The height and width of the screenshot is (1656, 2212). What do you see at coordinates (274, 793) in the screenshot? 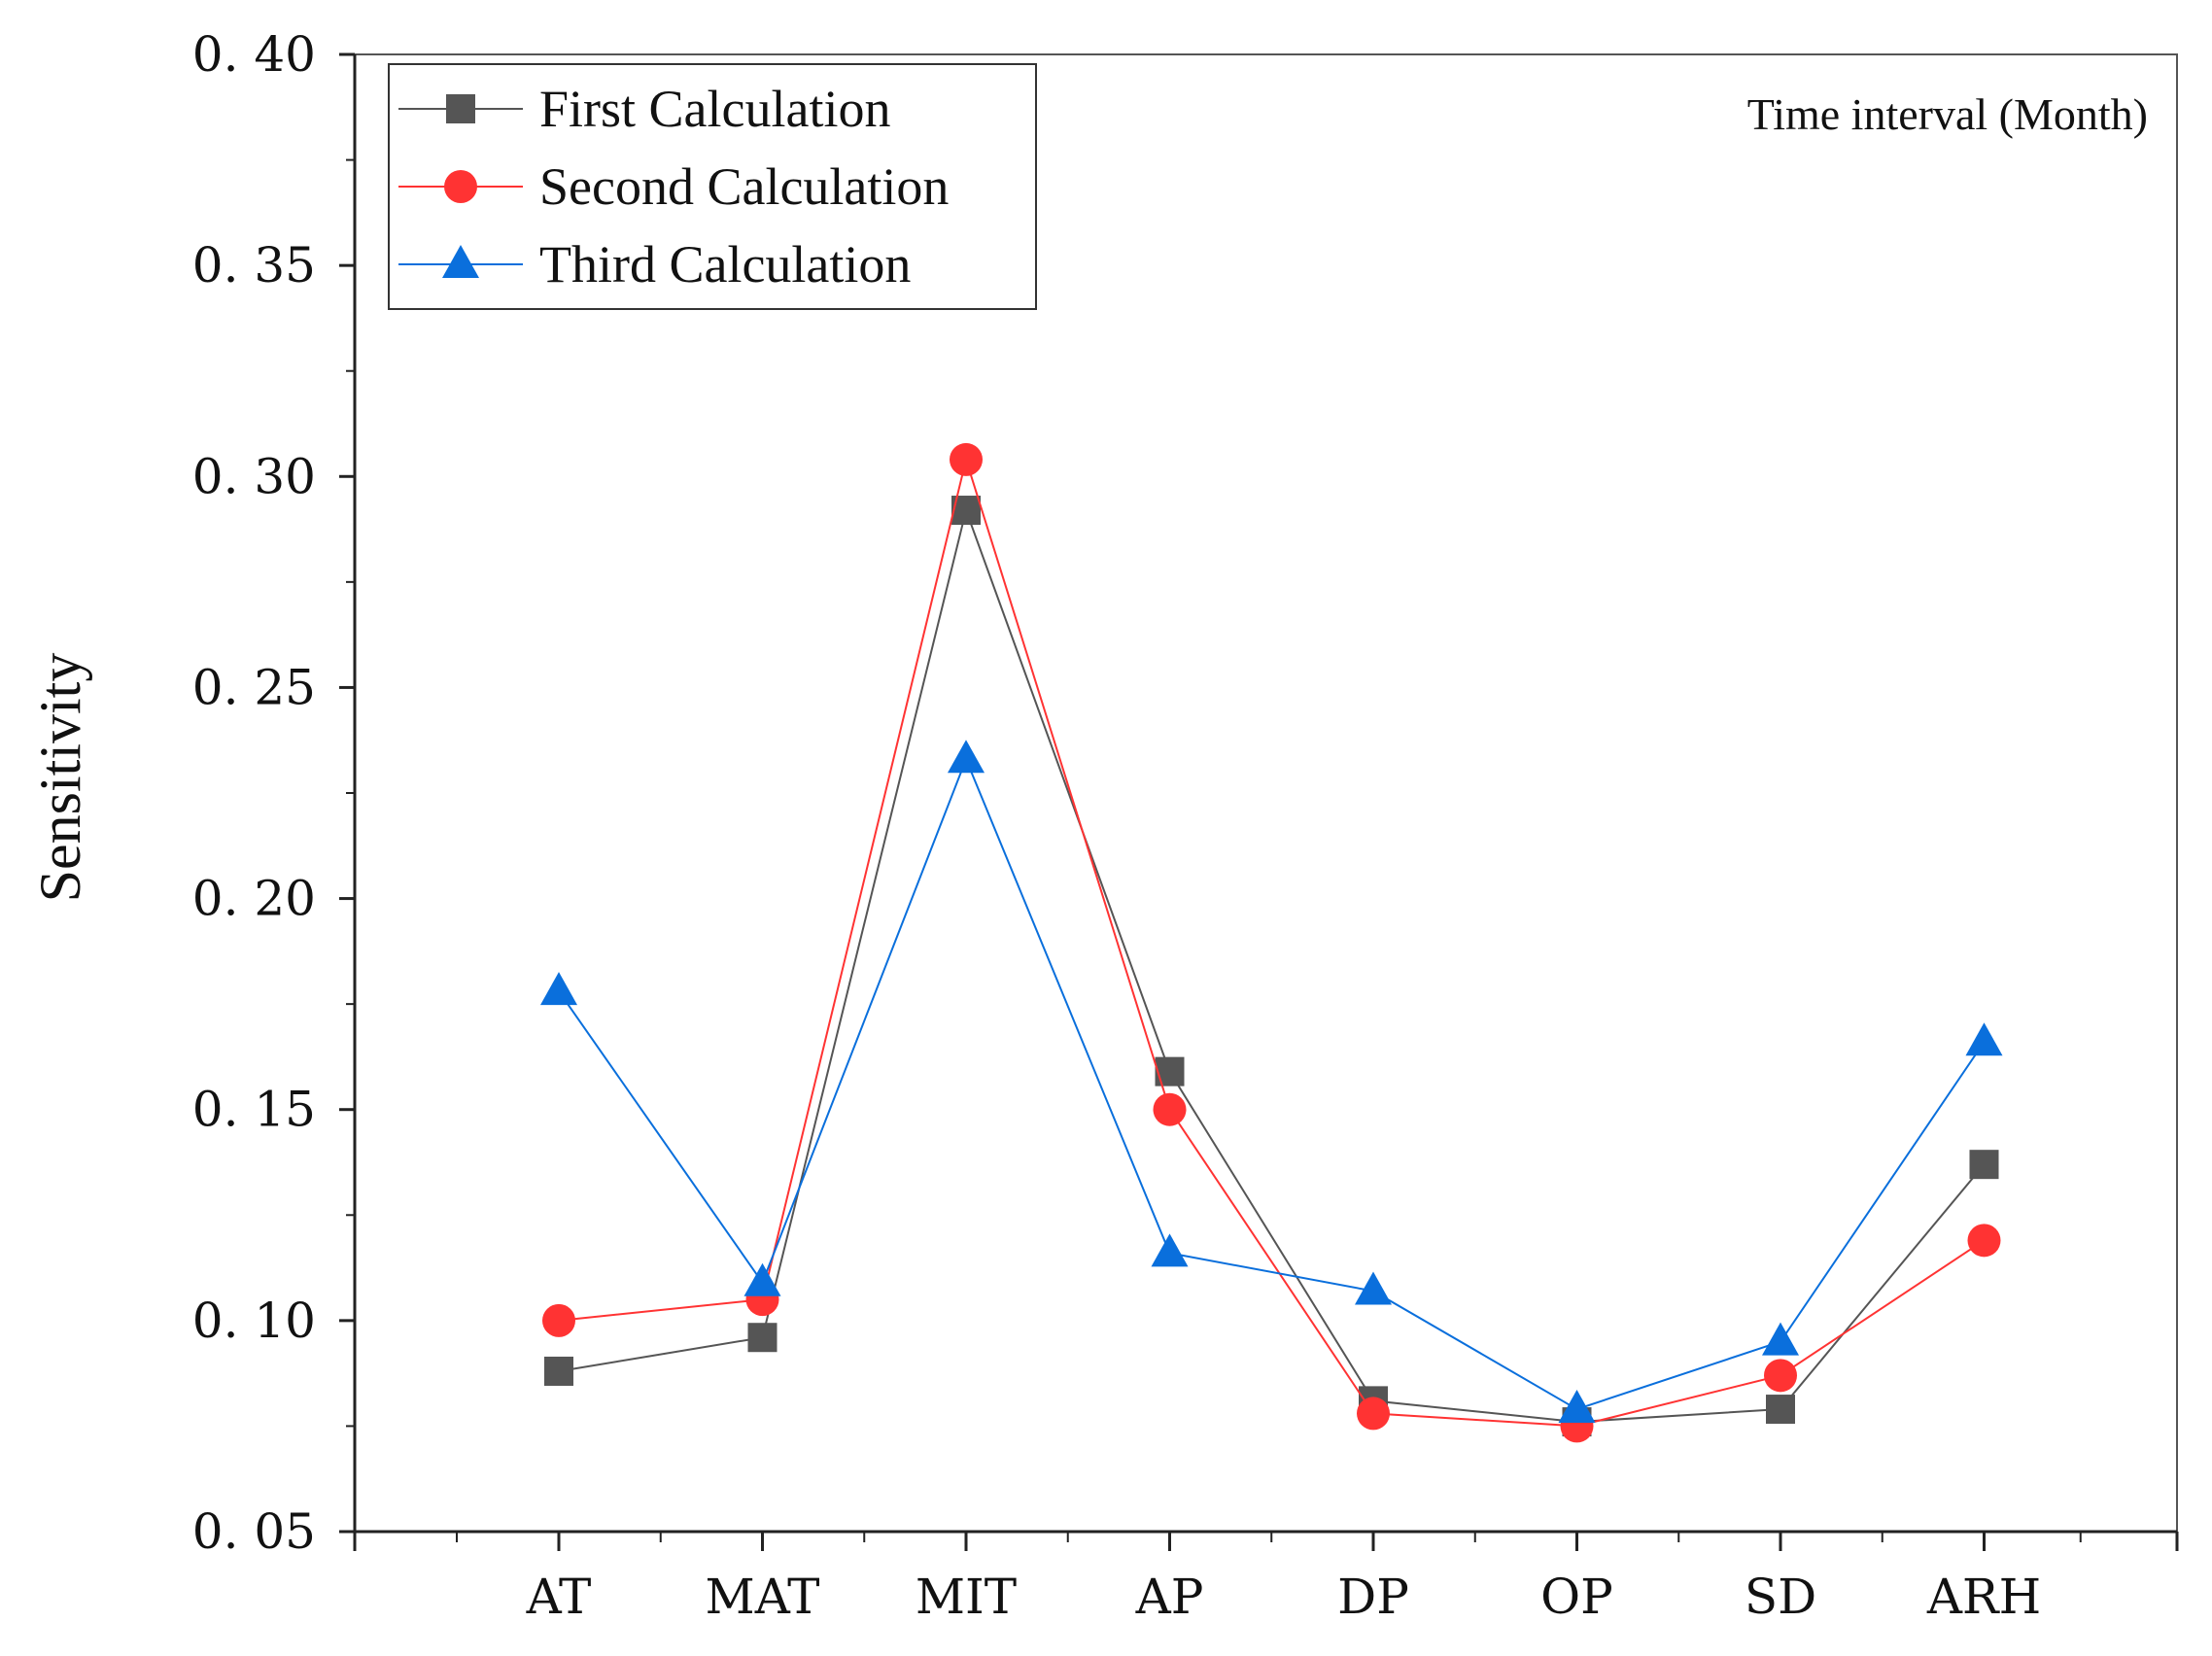
I see `y-axis: 0. 05 0. 10 0. 15 0. 20 0. 25 0. 30 0. 35 0. 40` at bounding box center [274, 793].